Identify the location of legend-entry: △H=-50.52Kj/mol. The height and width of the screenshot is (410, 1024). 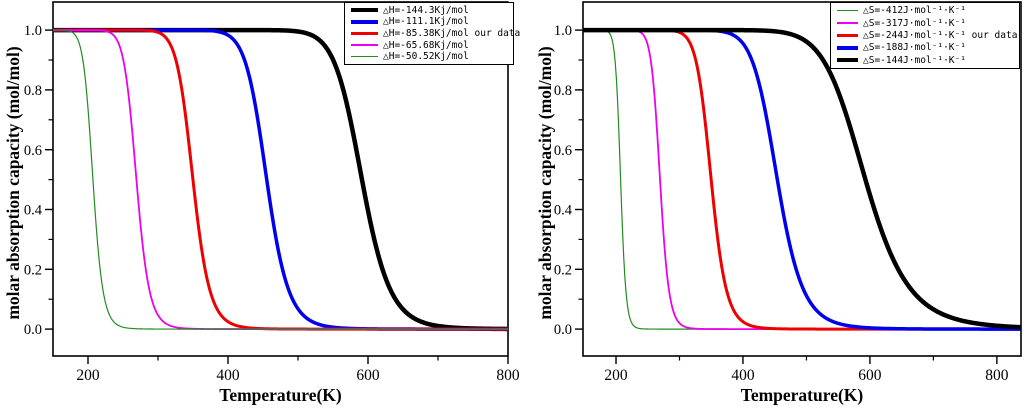
(431, 56).